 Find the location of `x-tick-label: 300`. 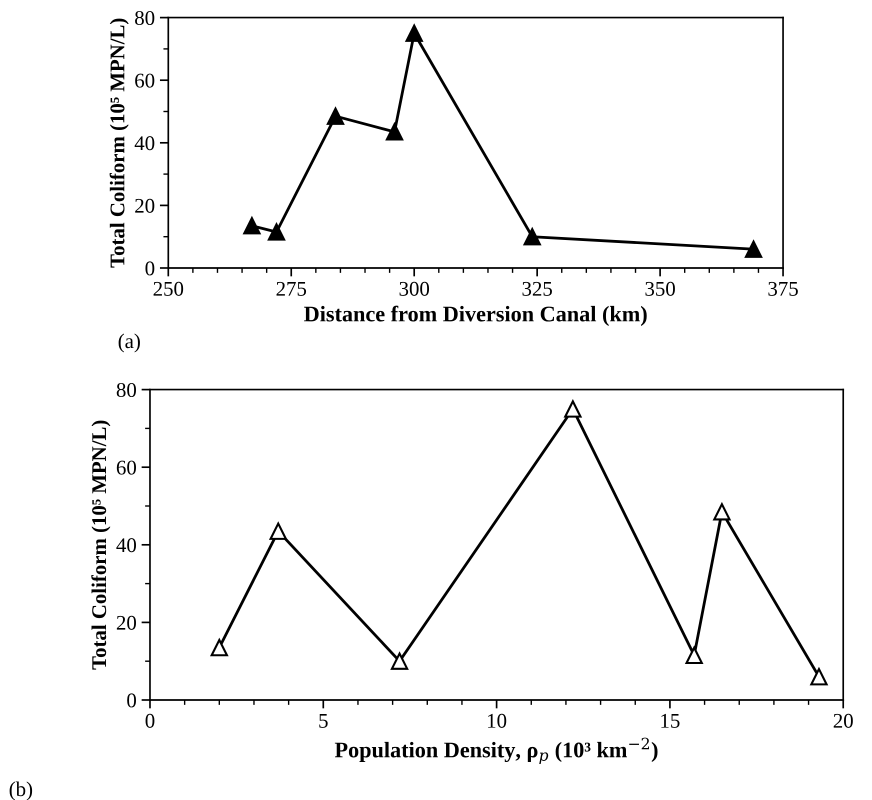

x-tick-label: 300 is located at coordinates (415, 289).